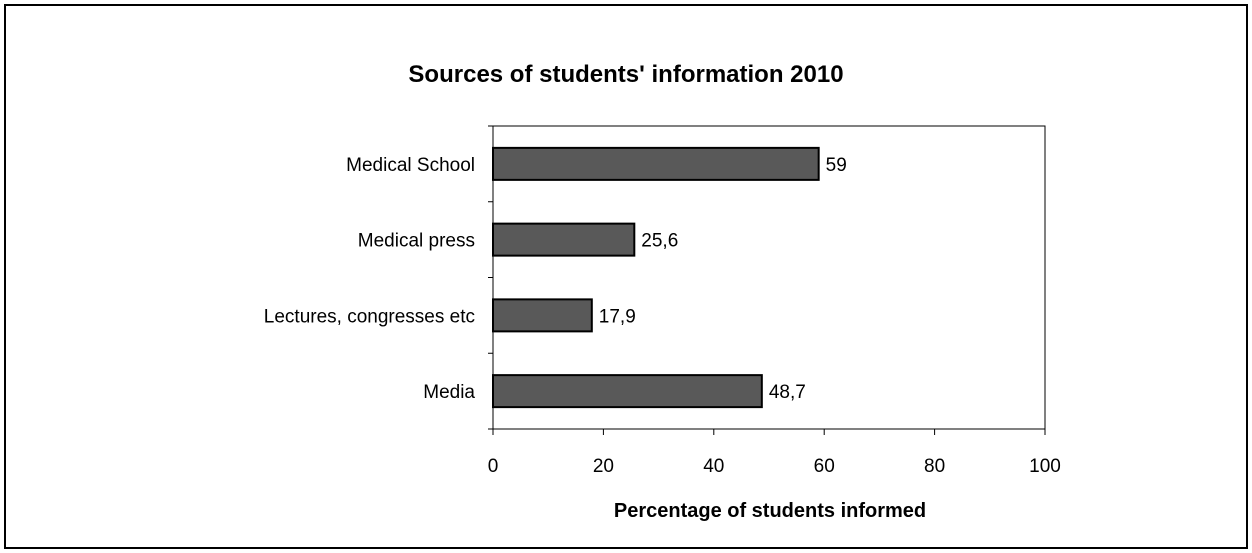  What do you see at coordinates (787, 392) in the screenshot?
I see `bar-value-label: 48,7` at bounding box center [787, 392].